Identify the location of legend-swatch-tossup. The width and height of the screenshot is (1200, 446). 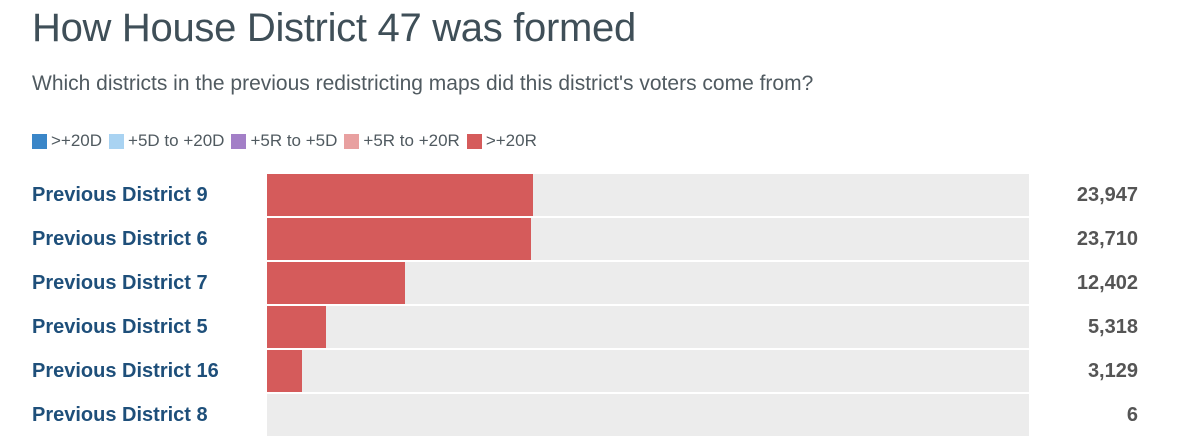
(239, 141).